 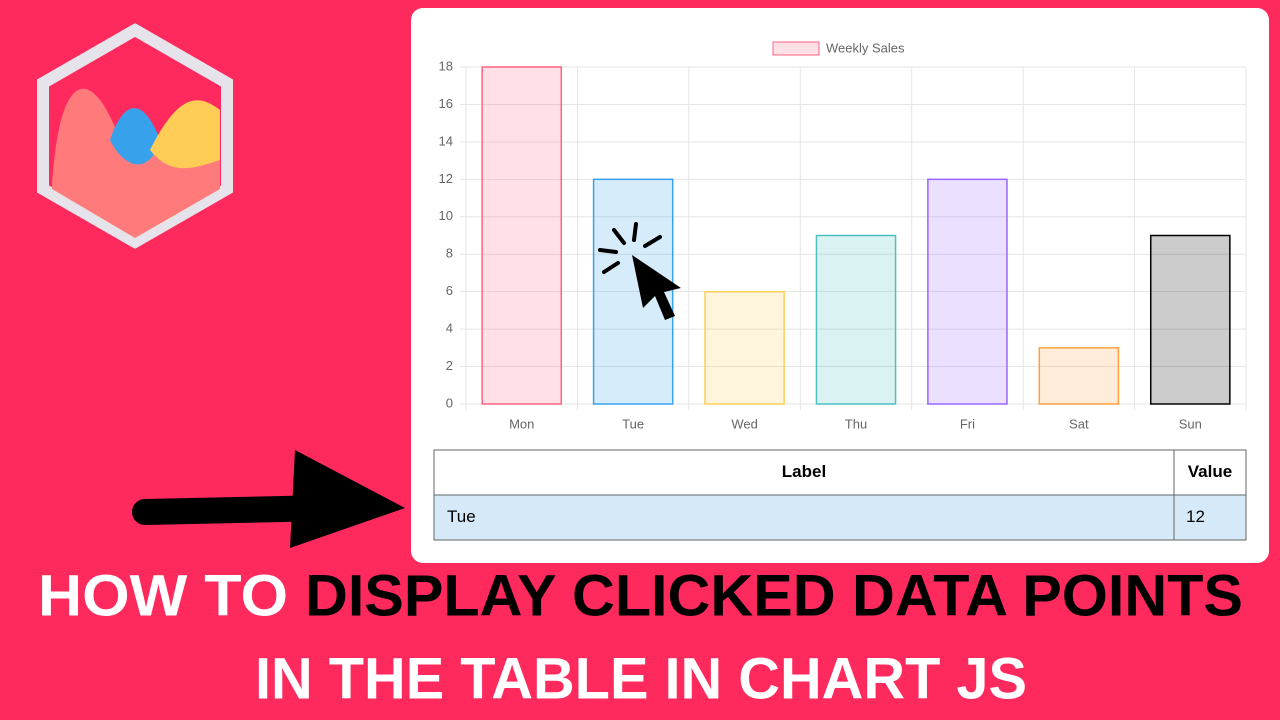 I want to click on table-row, so click(x=840, y=517).